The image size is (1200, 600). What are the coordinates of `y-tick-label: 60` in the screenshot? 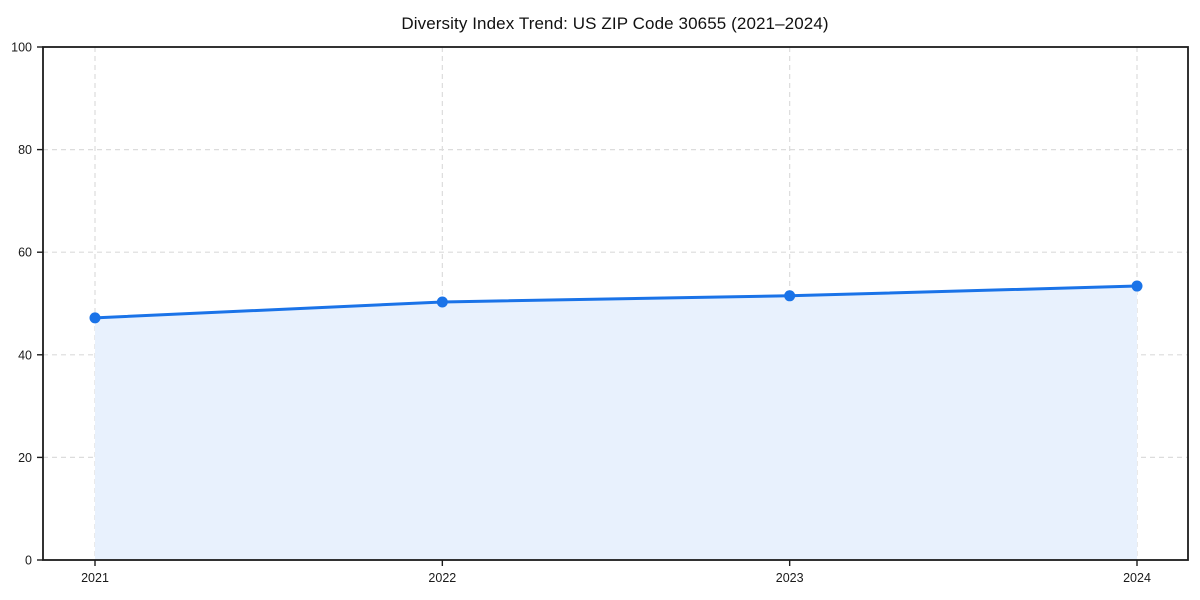 It's located at (25, 253).